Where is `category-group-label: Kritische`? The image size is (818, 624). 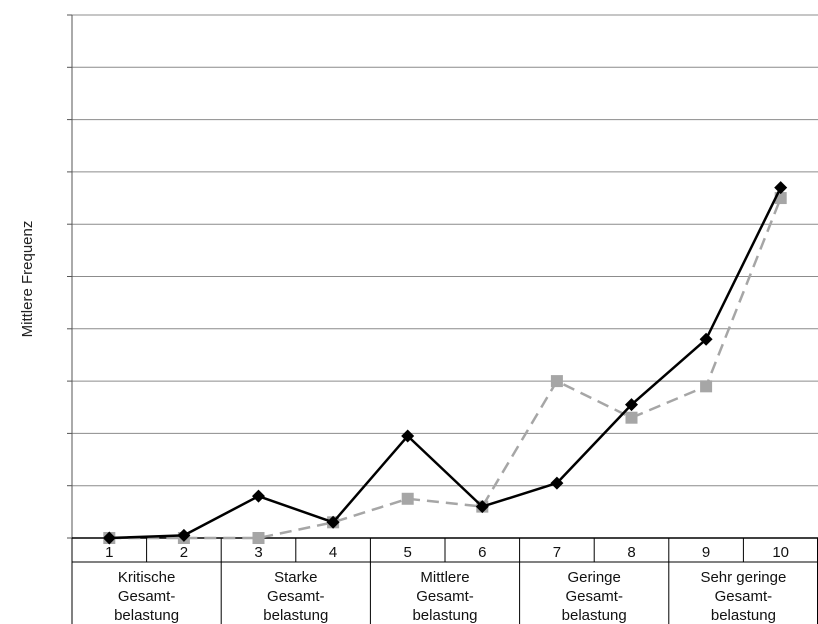 category-group-label: Kritische is located at coordinates (147, 577).